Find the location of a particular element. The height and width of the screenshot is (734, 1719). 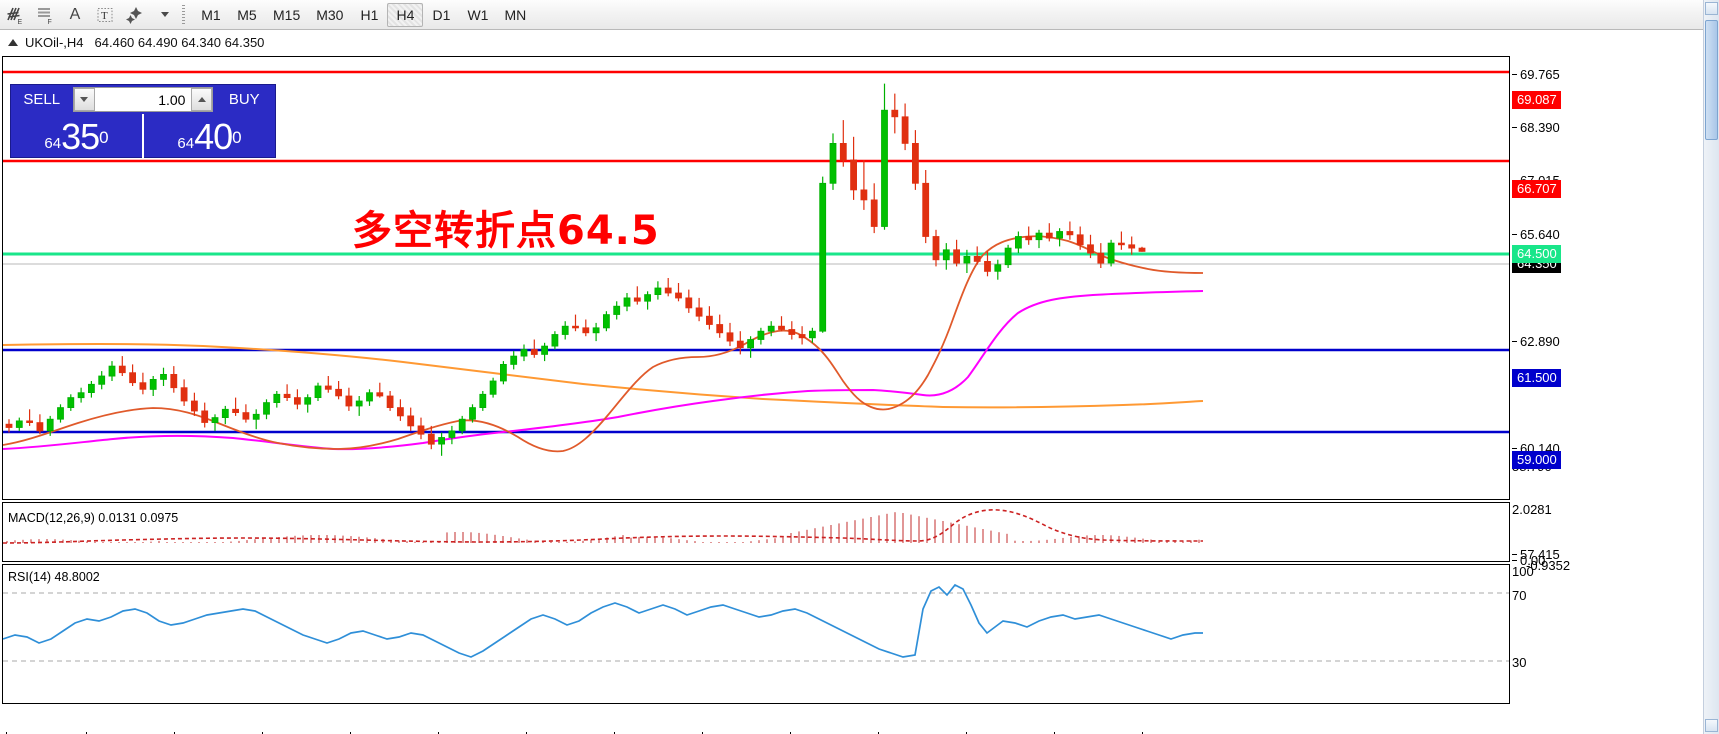

level-label-64500: 64.500 is located at coordinates (1536, 254).